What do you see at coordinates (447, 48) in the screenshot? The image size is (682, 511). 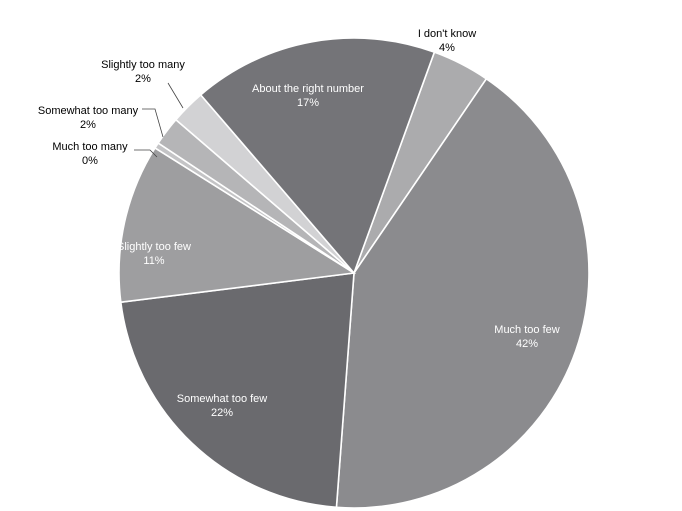 I see `slice-percent-text: 4%` at bounding box center [447, 48].